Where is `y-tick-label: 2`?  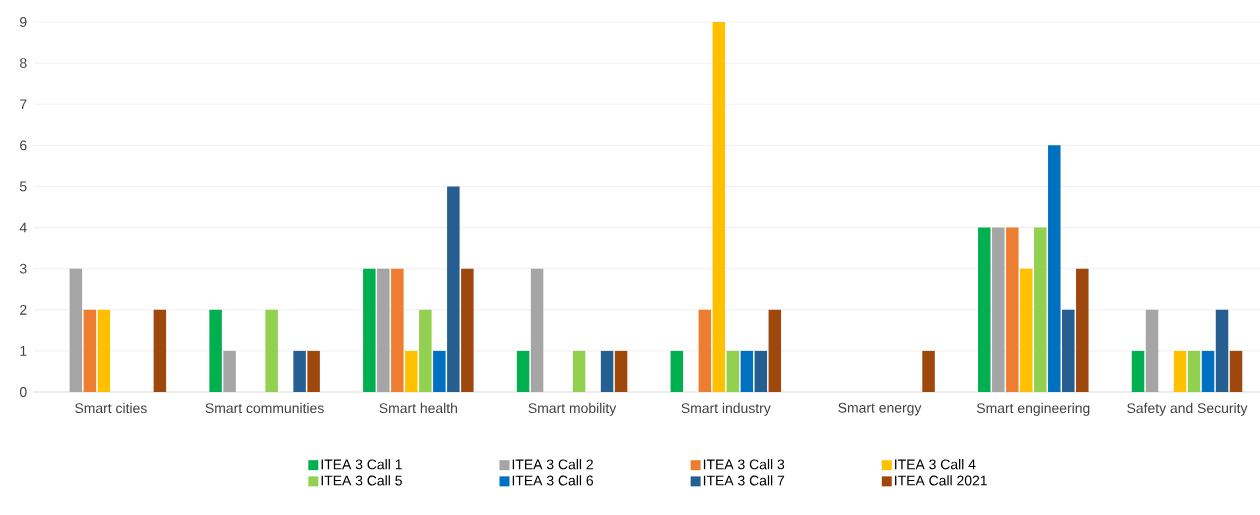
y-tick-label: 2 is located at coordinates (23, 309).